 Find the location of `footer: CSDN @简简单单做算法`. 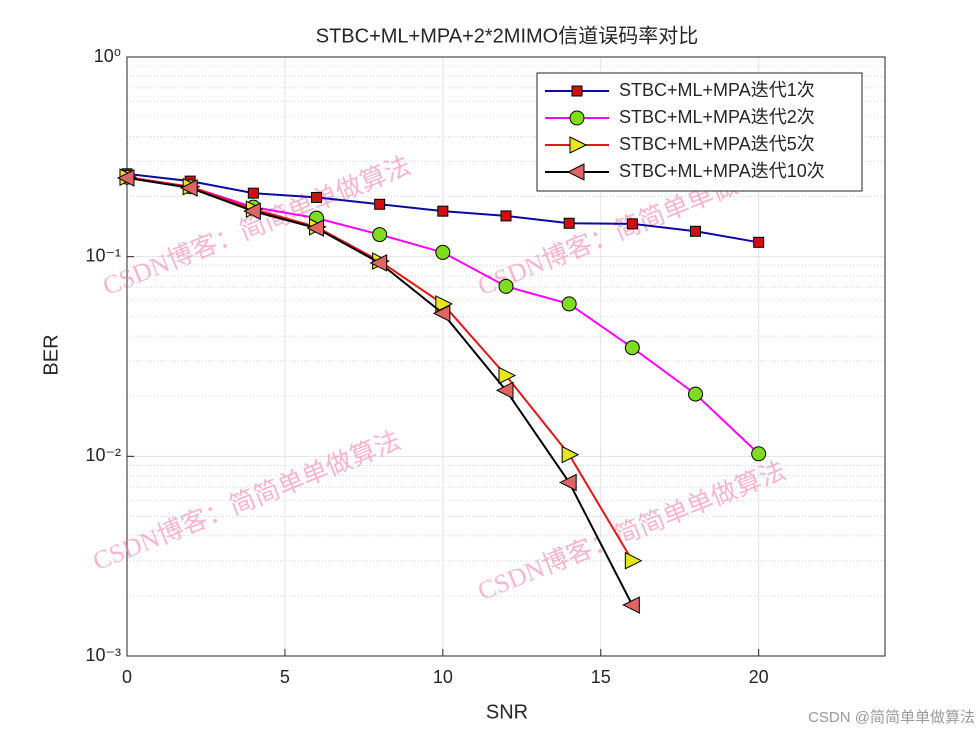

footer: CSDN @简简单单做算法 is located at coordinates (891, 717).